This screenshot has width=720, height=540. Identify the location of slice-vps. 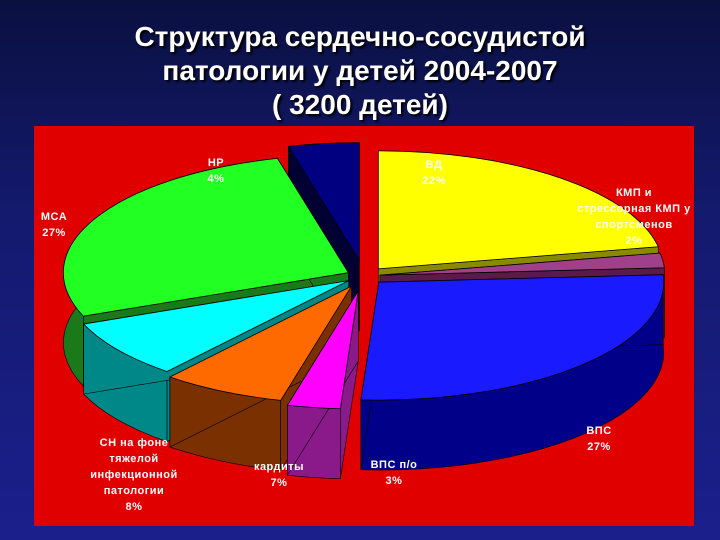
(512, 337).